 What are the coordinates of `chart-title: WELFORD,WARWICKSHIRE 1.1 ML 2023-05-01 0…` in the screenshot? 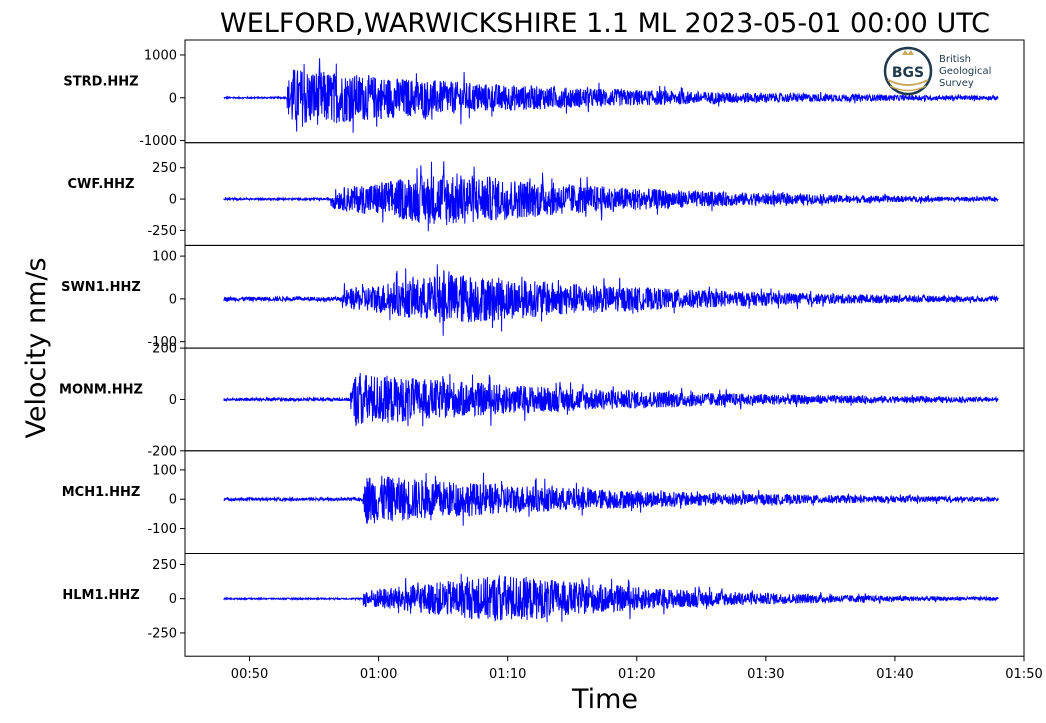 It's located at (605, 23).